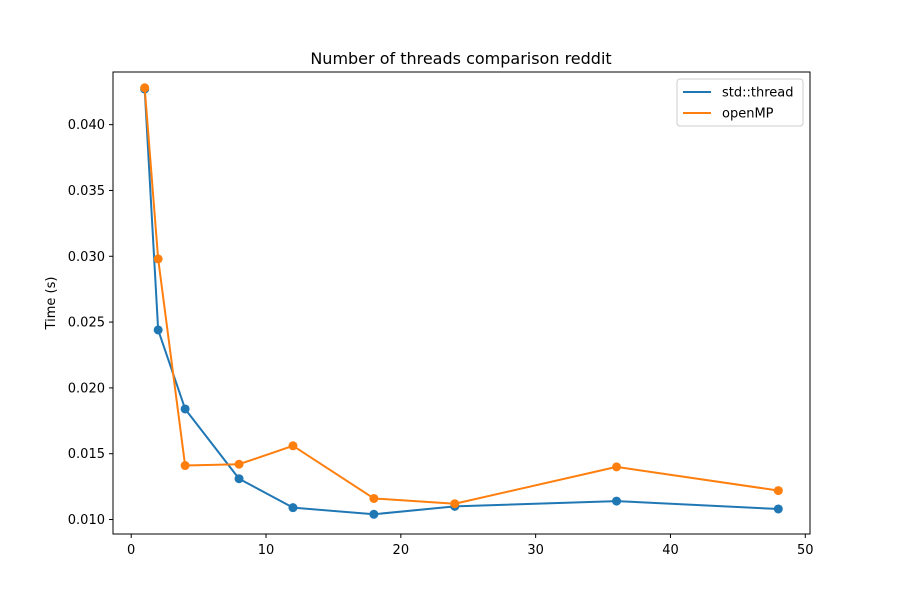 The height and width of the screenshot is (600, 900). Describe the element at coordinates (86, 454) in the screenshot. I see `y-tick-label: 0.015` at that location.